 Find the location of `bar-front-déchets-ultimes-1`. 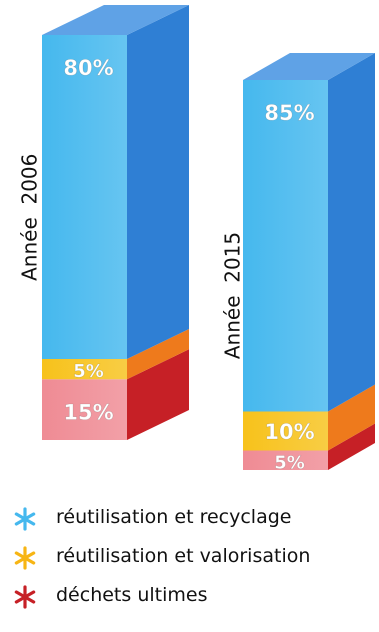

bar-front-déchets-ultimes-1 is located at coordinates (84, 409).